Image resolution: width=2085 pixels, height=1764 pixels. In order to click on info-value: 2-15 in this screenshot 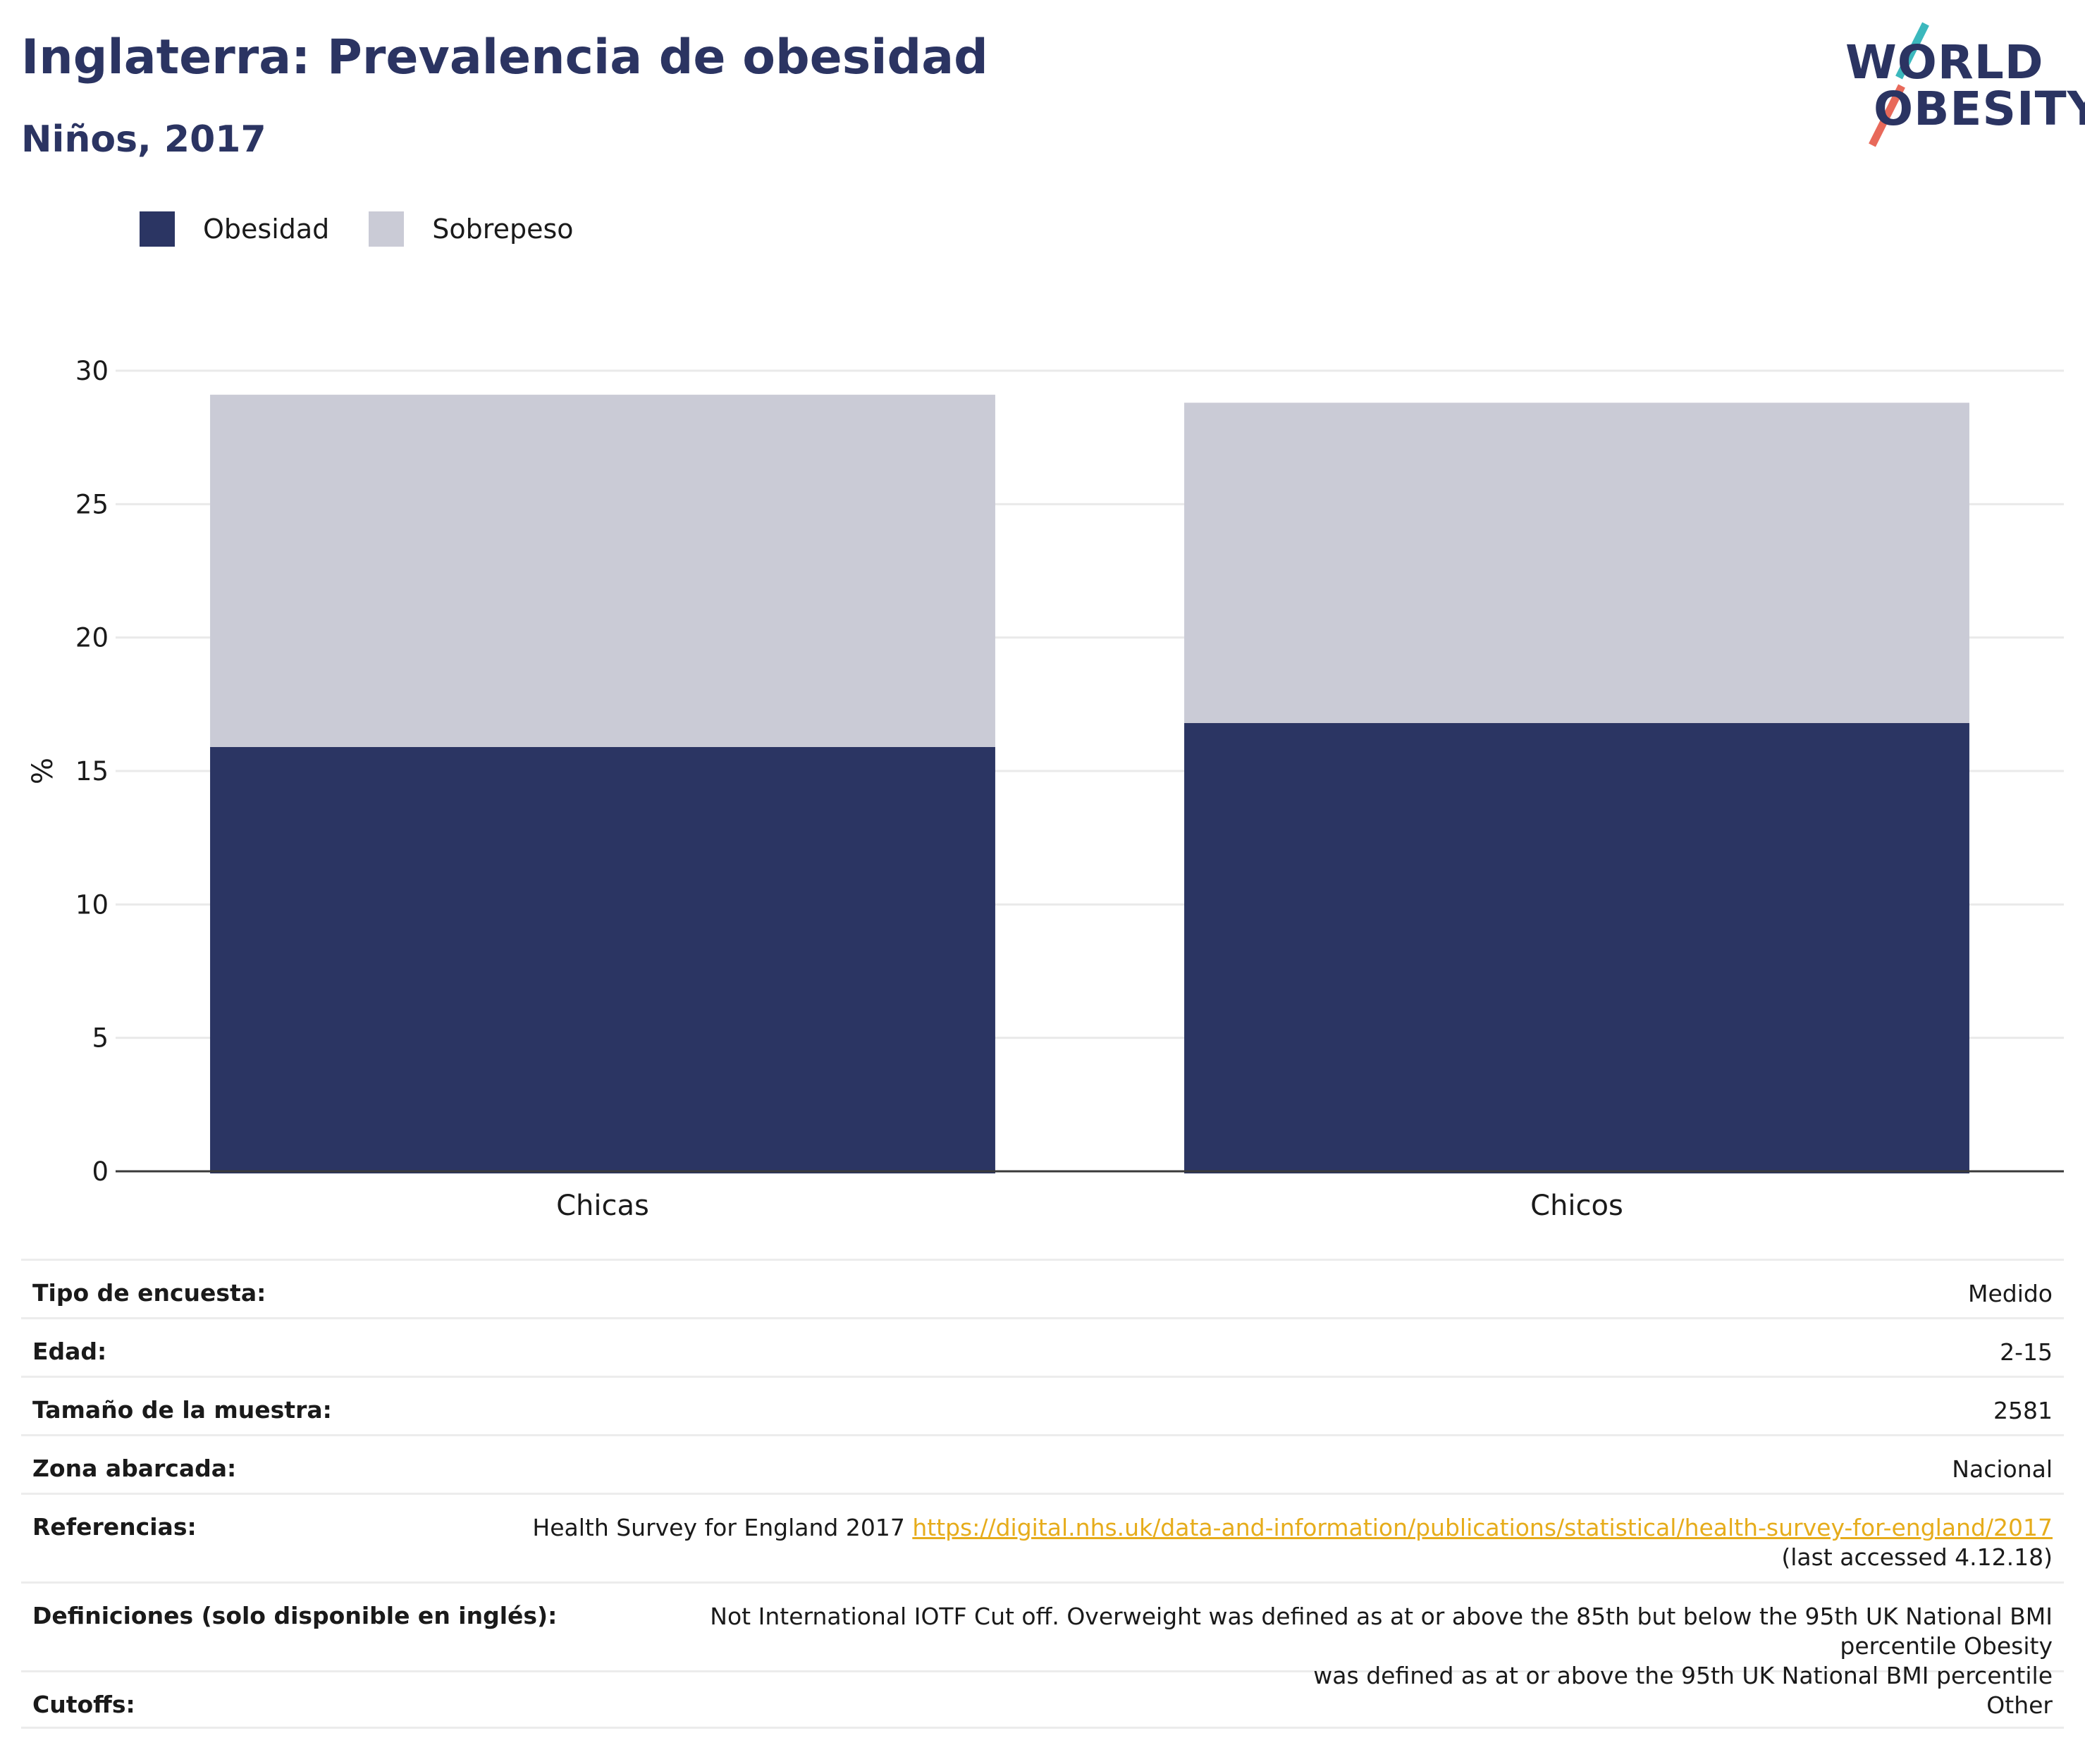, I will do `click(2026, 1352)`.